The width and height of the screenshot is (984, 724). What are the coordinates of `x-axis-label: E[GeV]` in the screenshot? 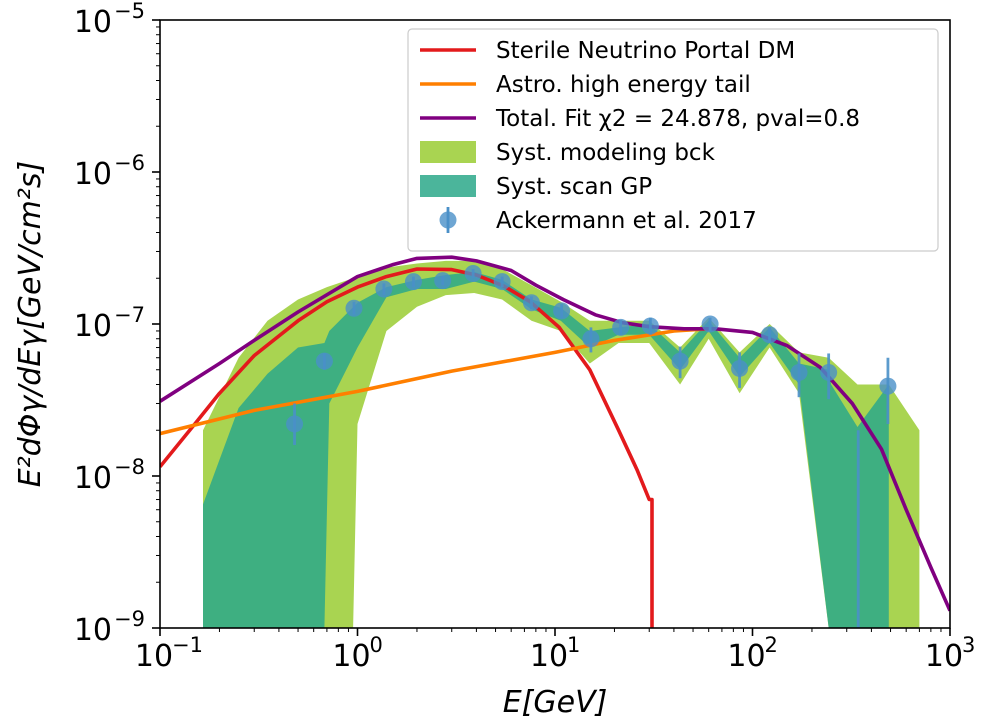 It's located at (555, 702).